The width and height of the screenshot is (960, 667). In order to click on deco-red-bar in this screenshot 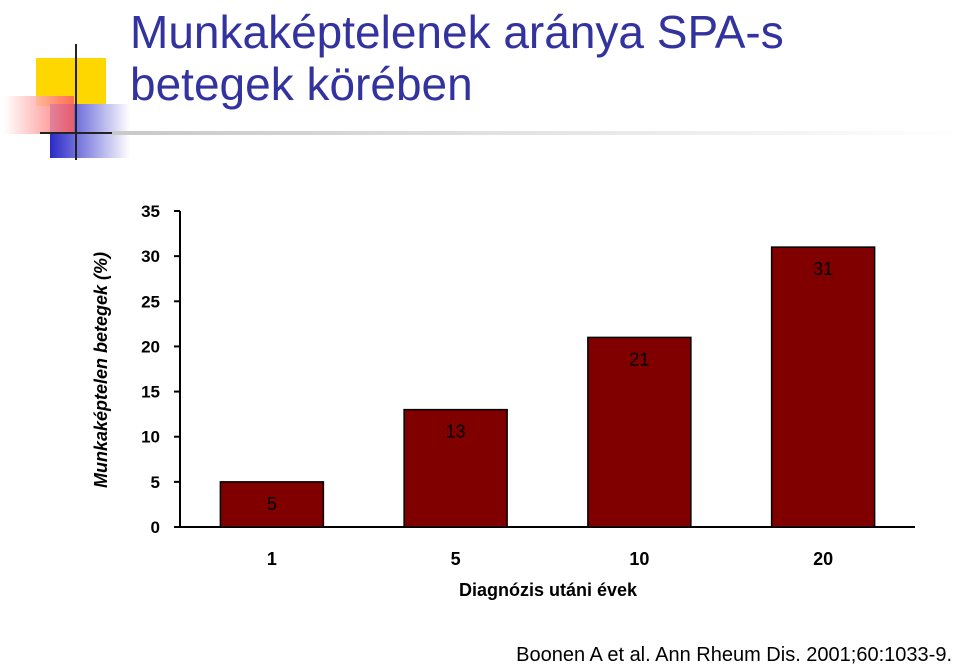, I will do `click(39, 115)`.